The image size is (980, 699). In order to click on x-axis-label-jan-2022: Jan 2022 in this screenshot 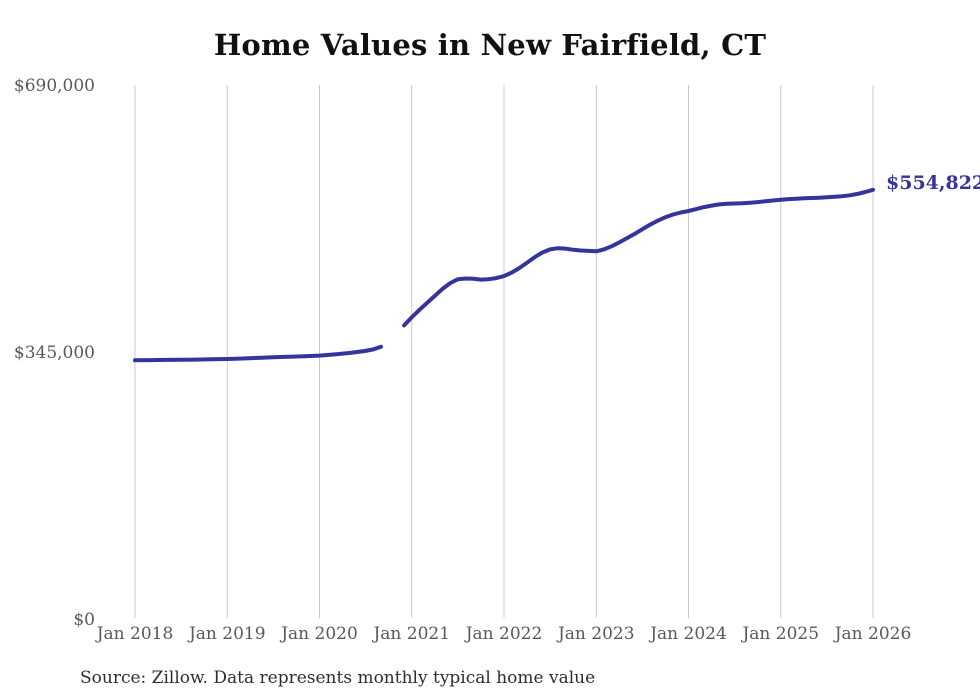, I will do `click(504, 634)`.